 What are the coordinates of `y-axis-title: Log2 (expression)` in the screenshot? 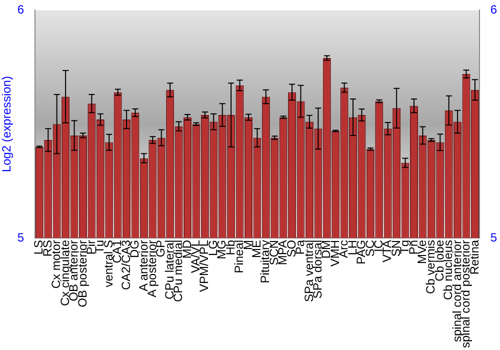 It's located at (7, 124).